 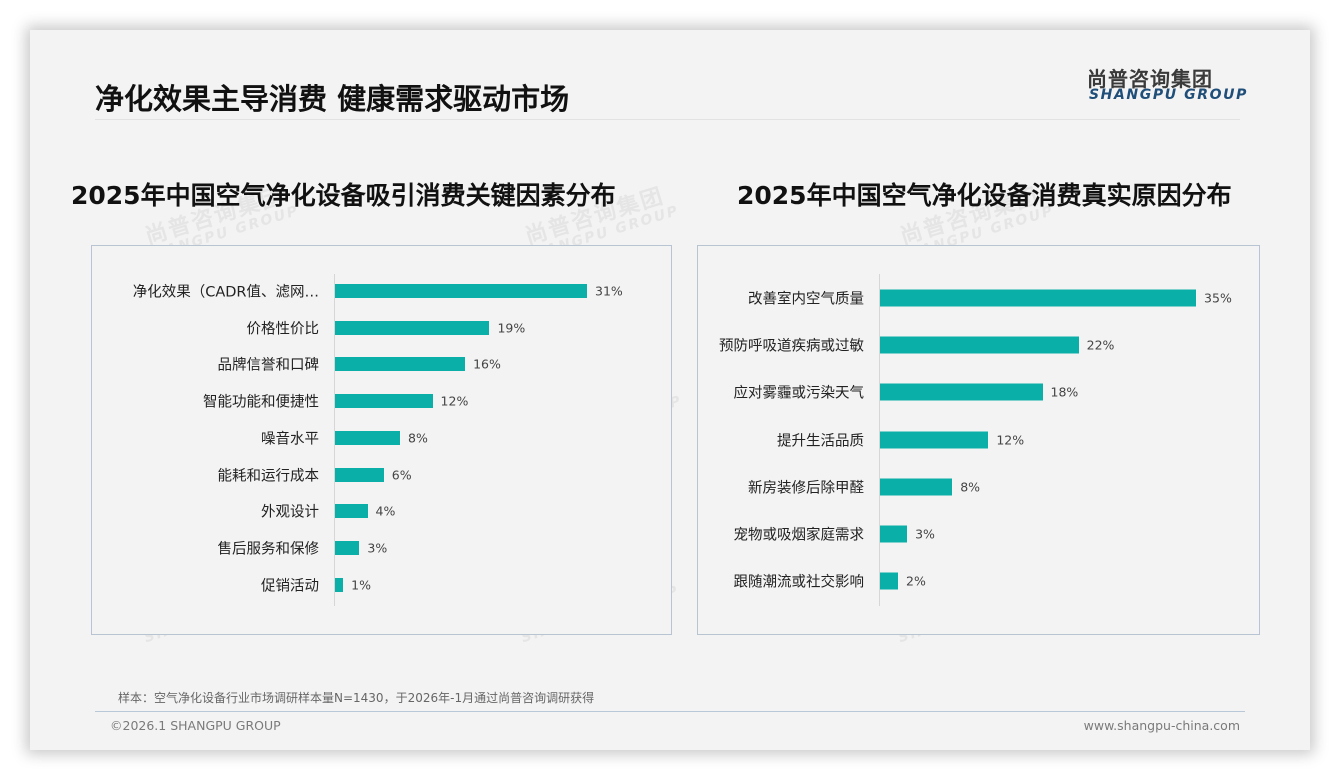 What do you see at coordinates (343, 195) in the screenshot?
I see `left-chart-title: 2025年中国空气净化设备吸引消费关键因素分布` at bounding box center [343, 195].